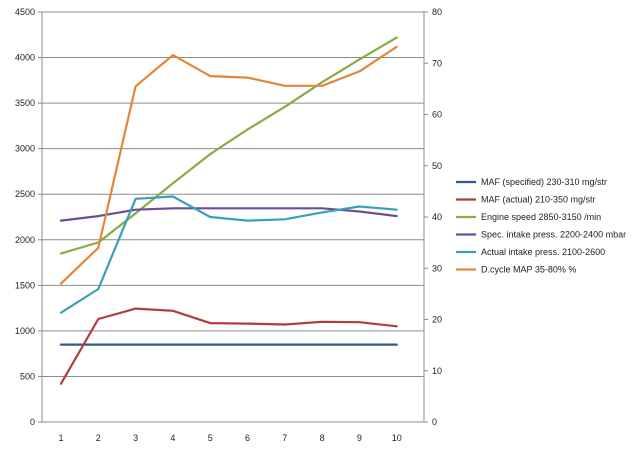 The image size is (640, 456). I want to click on x-tick-label: 5, so click(210, 438).